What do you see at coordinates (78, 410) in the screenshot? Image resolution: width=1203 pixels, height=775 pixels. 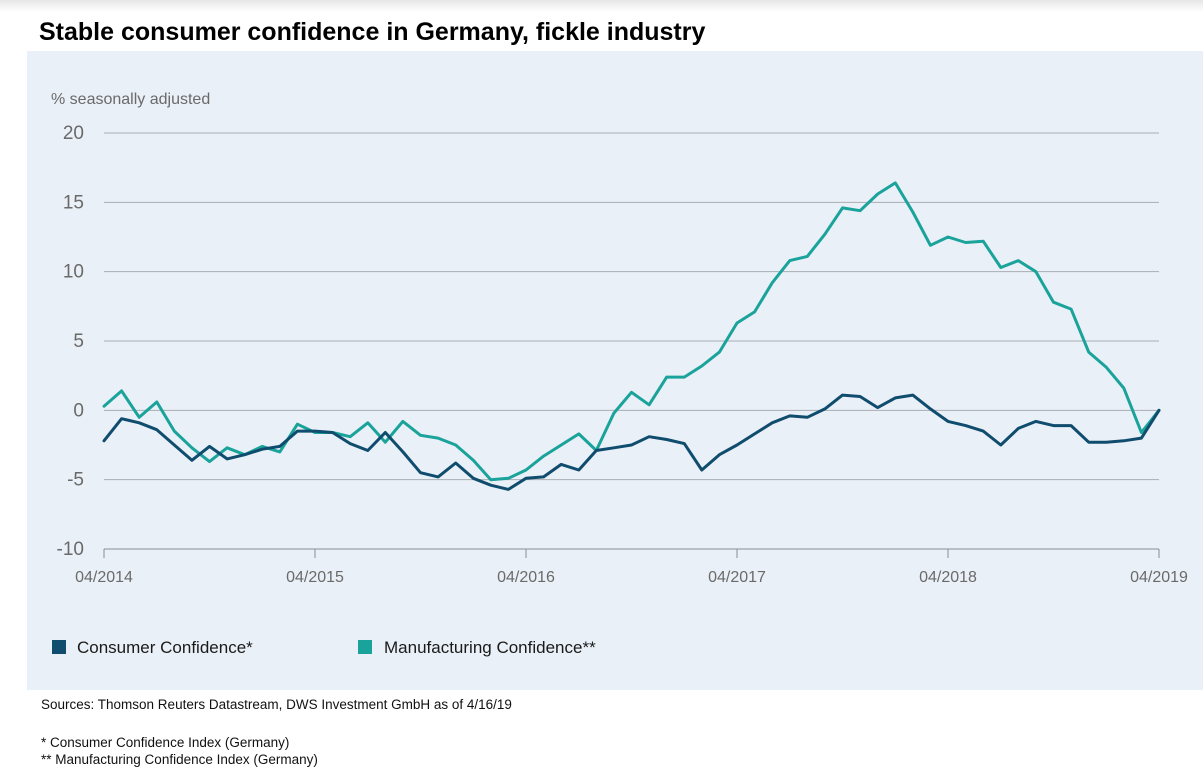 I see `y-tick-label: 0` at bounding box center [78, 410].